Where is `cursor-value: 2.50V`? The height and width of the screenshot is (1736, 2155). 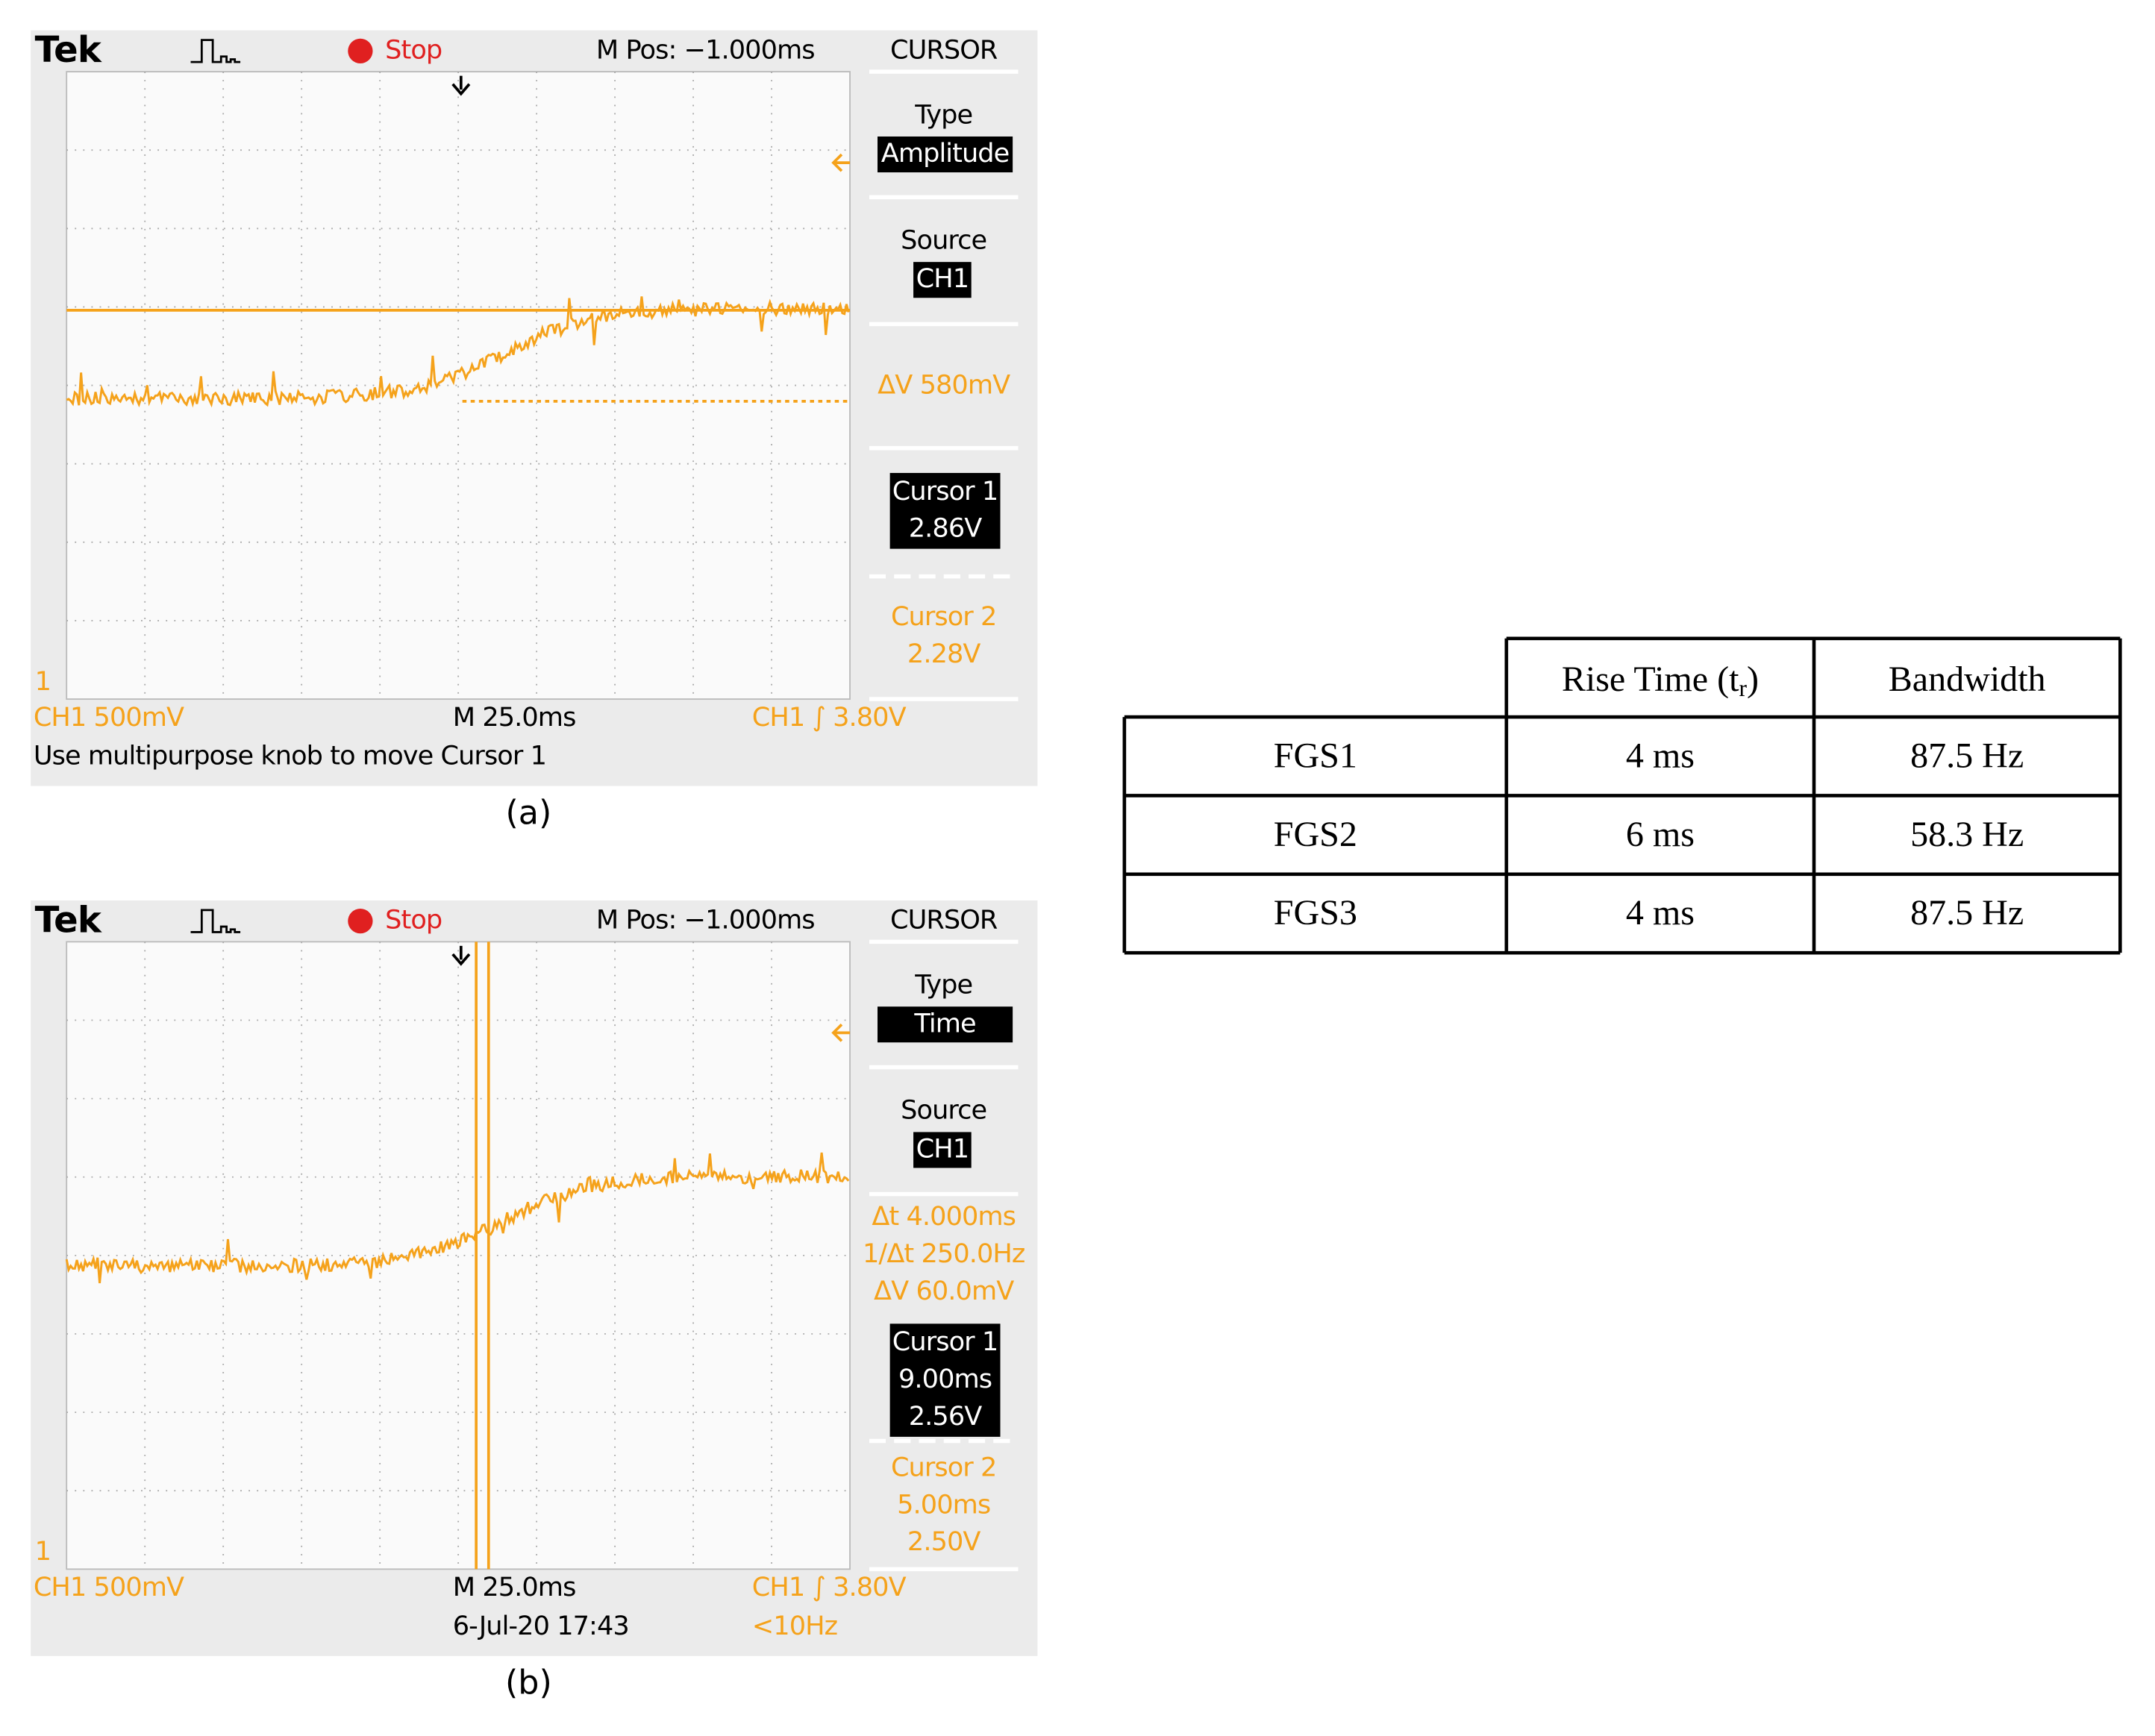
cursor-value: 2.50V is located at coordinates (943, 1542).